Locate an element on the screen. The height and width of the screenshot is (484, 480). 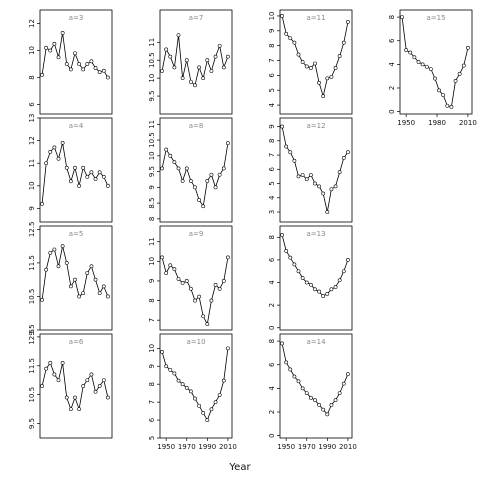
y-tick-label: 9 is located at coordinates (272, 31).